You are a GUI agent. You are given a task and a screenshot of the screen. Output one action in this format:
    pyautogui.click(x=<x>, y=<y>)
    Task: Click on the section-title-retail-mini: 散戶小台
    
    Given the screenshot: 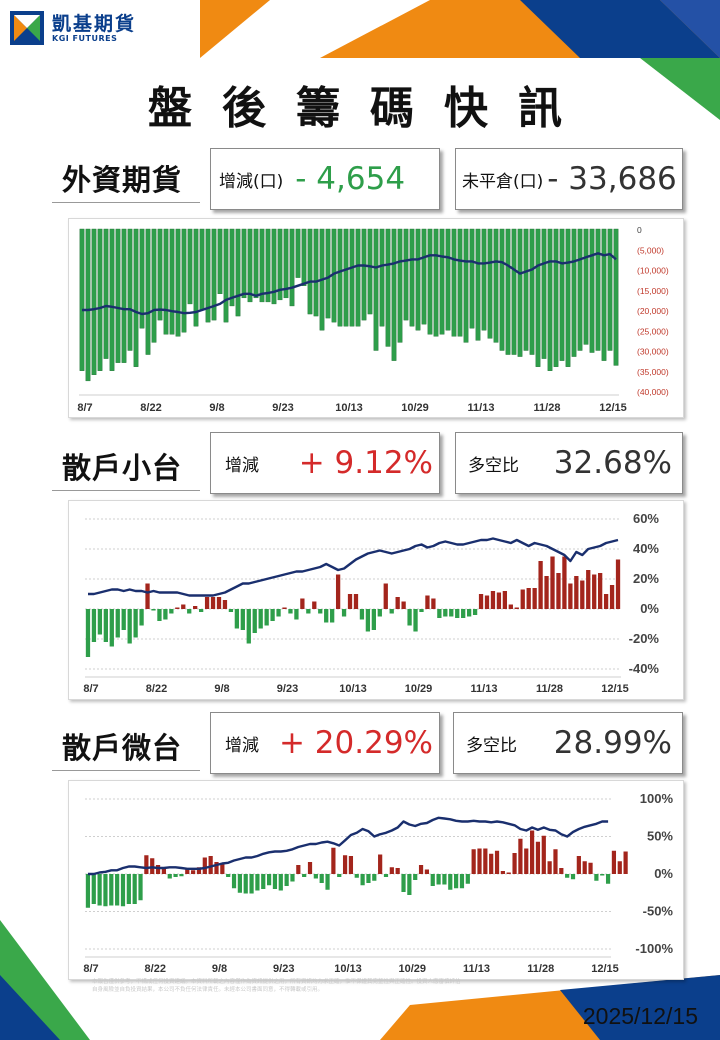 What is the action you would take?
    pyautogui.click(x=122, y=468)
    